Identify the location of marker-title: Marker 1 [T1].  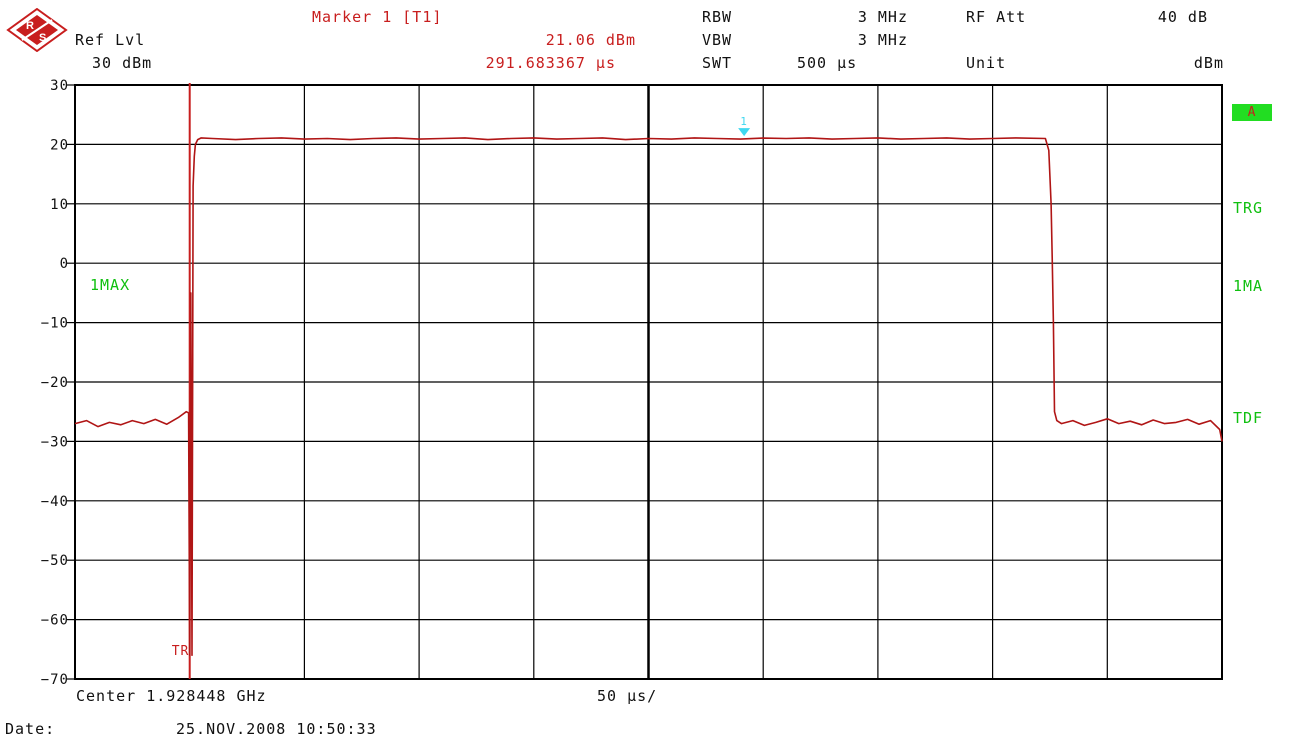
(377, 17).